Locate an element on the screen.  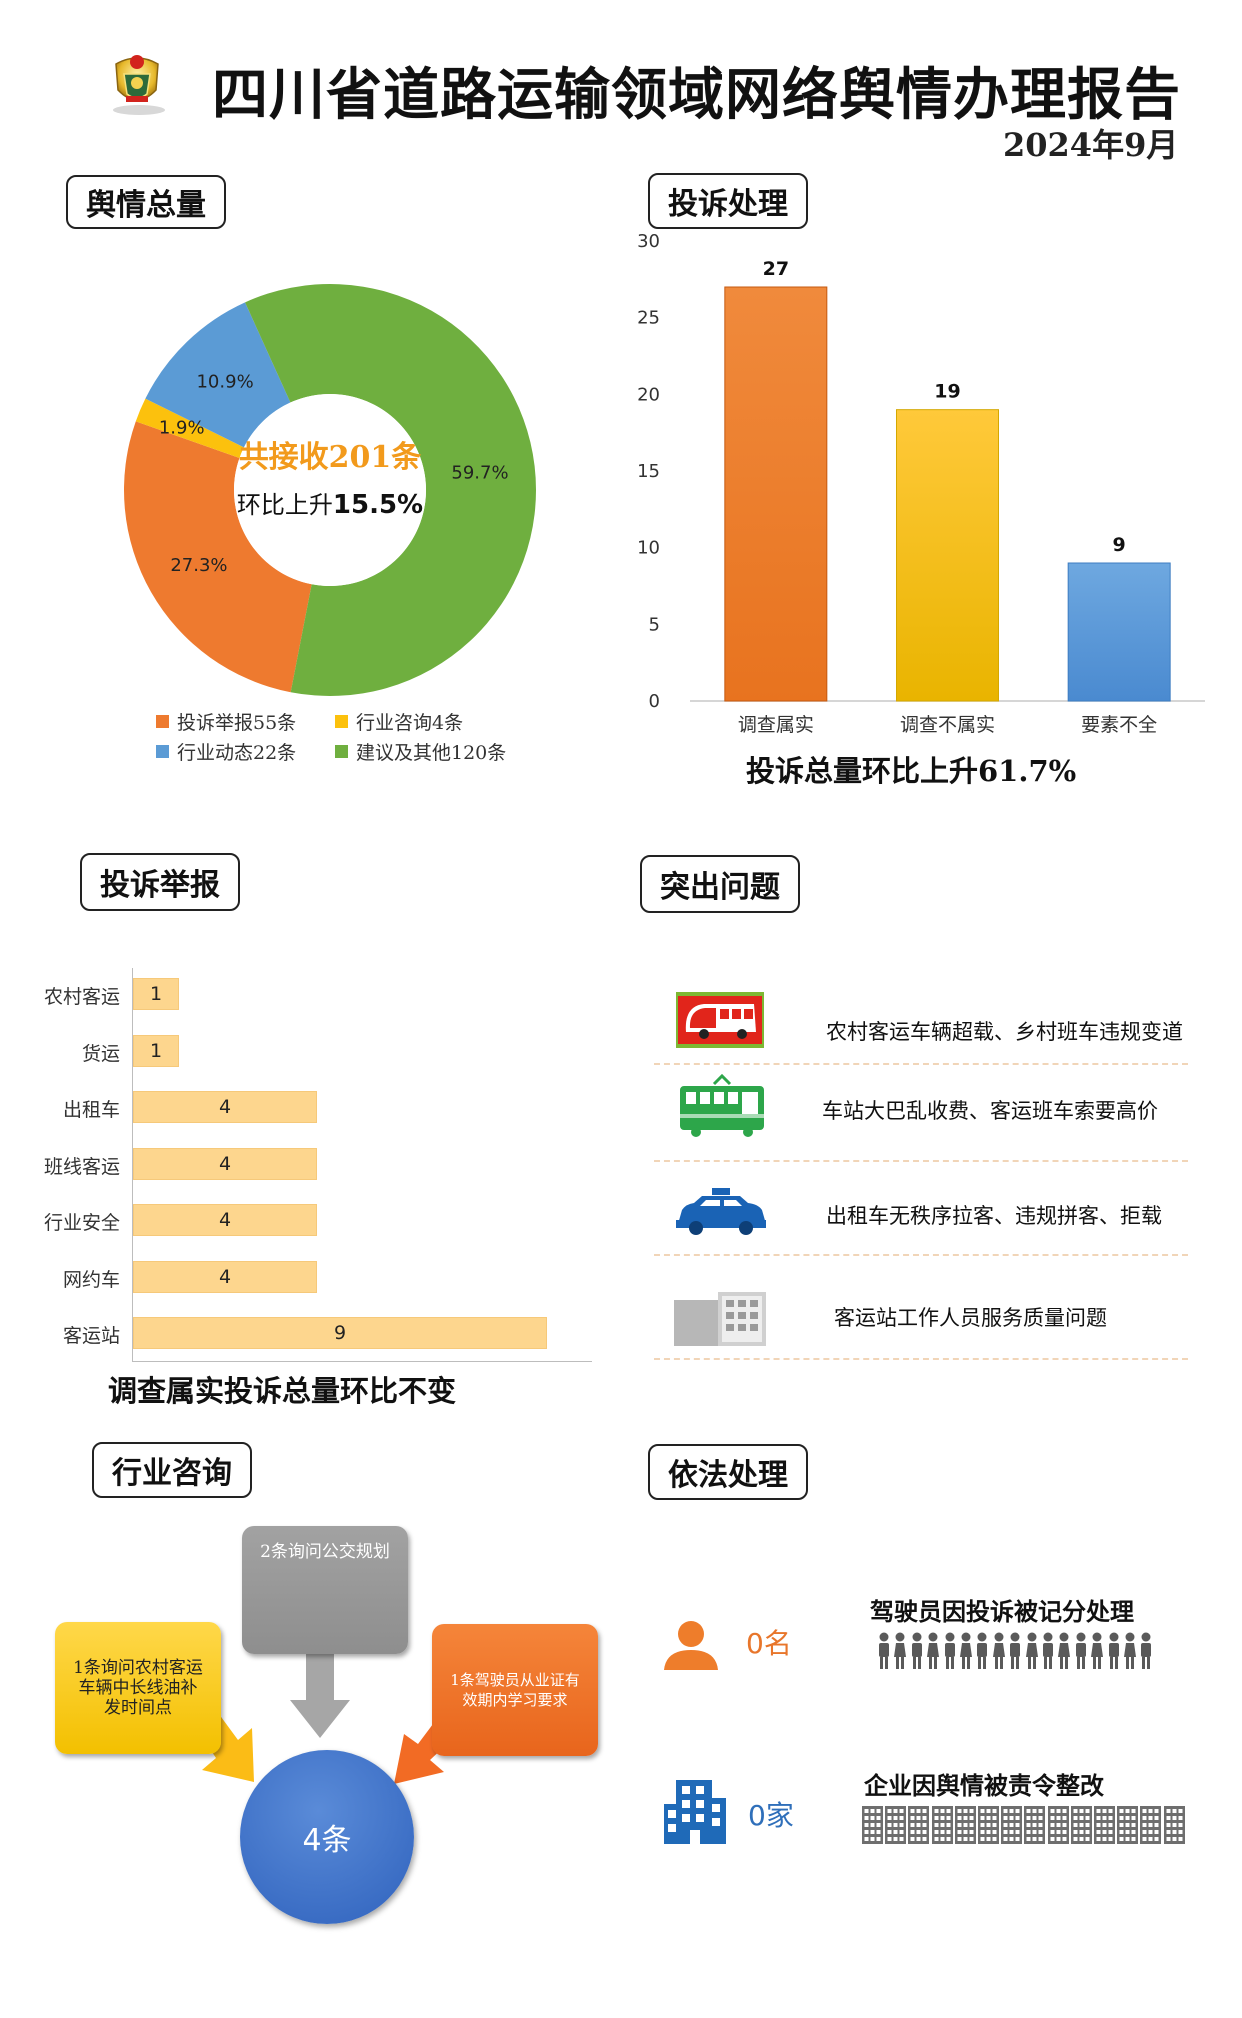
issue-text: 出租车无秩序拉客、违规拼客、拒载 is located at coordinates (994, 1216).